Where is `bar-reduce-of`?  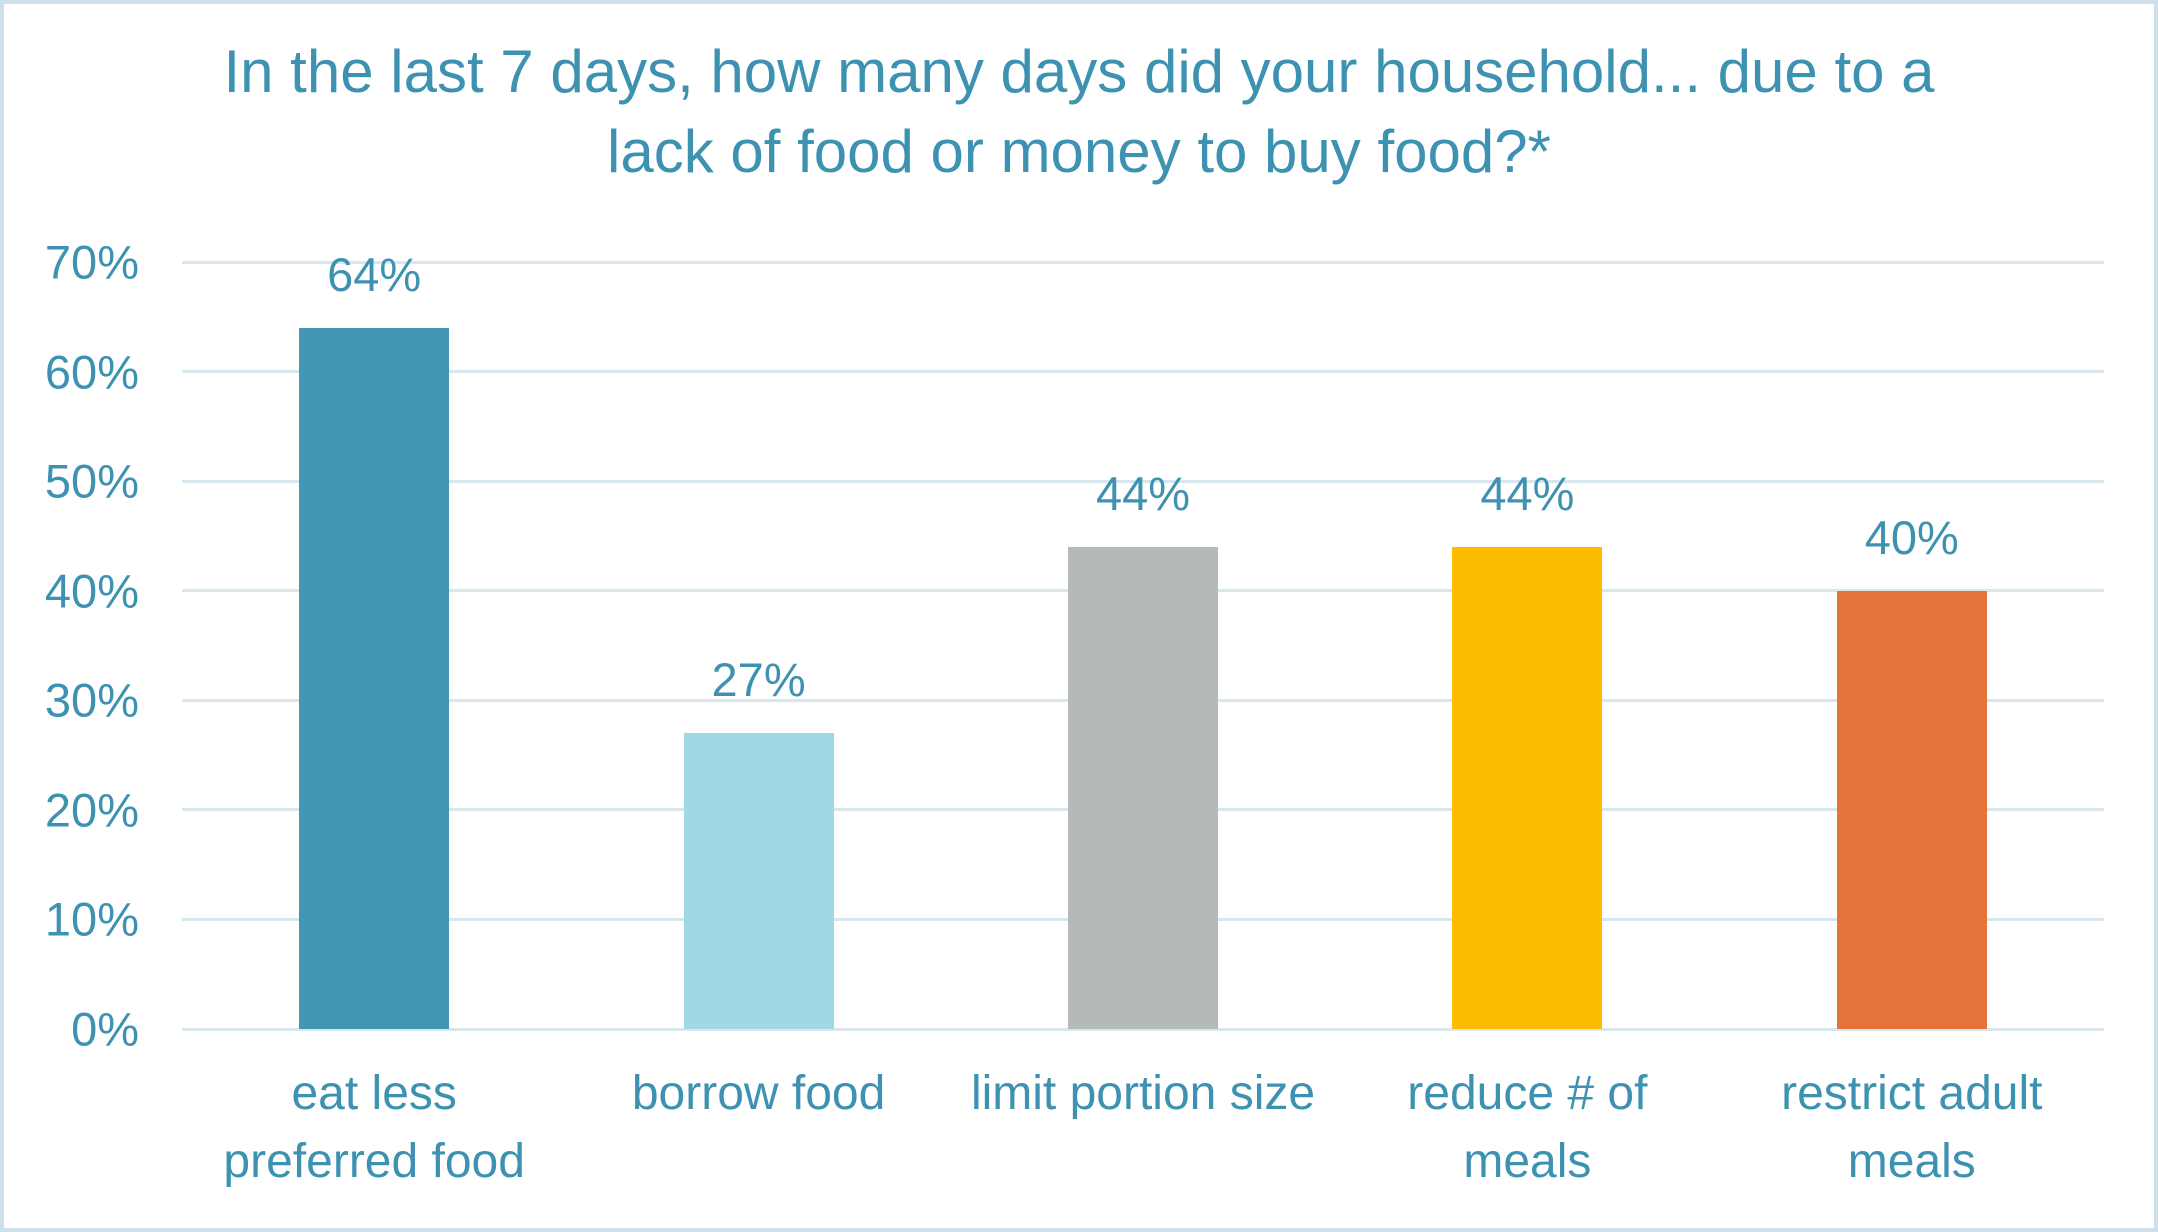 bar-reduce-of is located at coordinates (1527, 787).